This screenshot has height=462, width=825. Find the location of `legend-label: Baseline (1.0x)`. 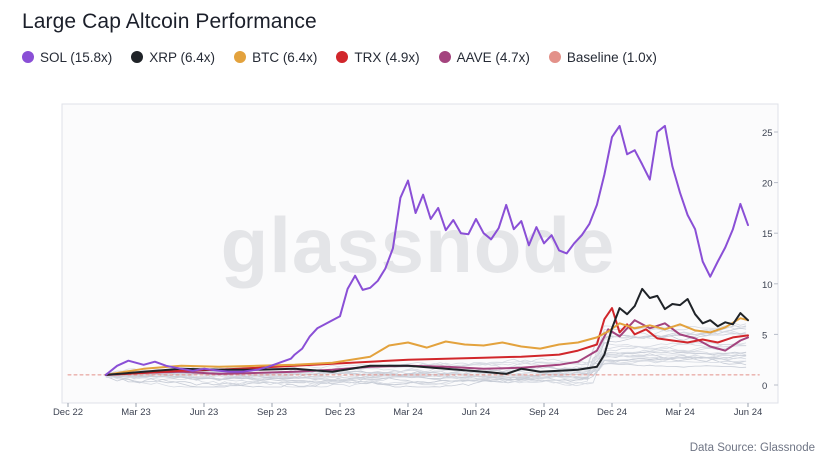

legend-label: Baseline (1.0x) is located at coordinates (611, 57).